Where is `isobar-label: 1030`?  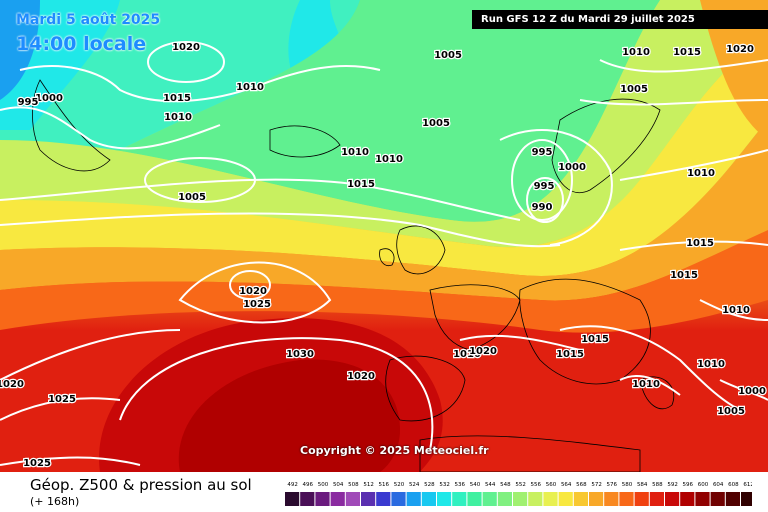
isobar-label: 1030 is located at coordinates (300, 354).